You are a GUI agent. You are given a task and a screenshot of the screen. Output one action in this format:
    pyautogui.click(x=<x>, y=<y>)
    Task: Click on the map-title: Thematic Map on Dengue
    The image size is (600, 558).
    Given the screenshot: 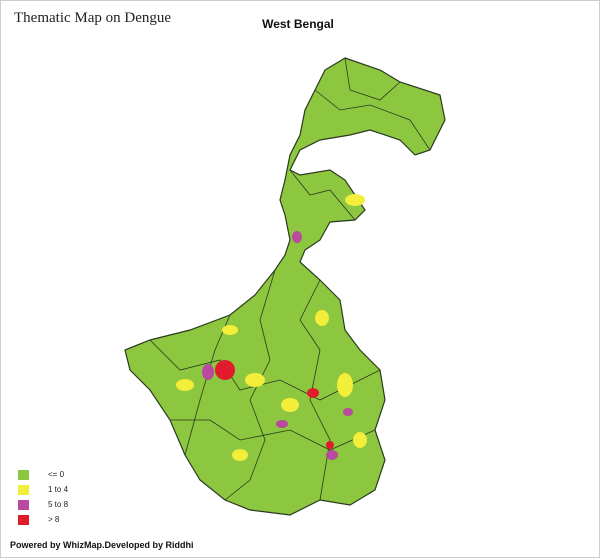 What is the action you would take?
    pyautogui.click(x=92, y=18)
    